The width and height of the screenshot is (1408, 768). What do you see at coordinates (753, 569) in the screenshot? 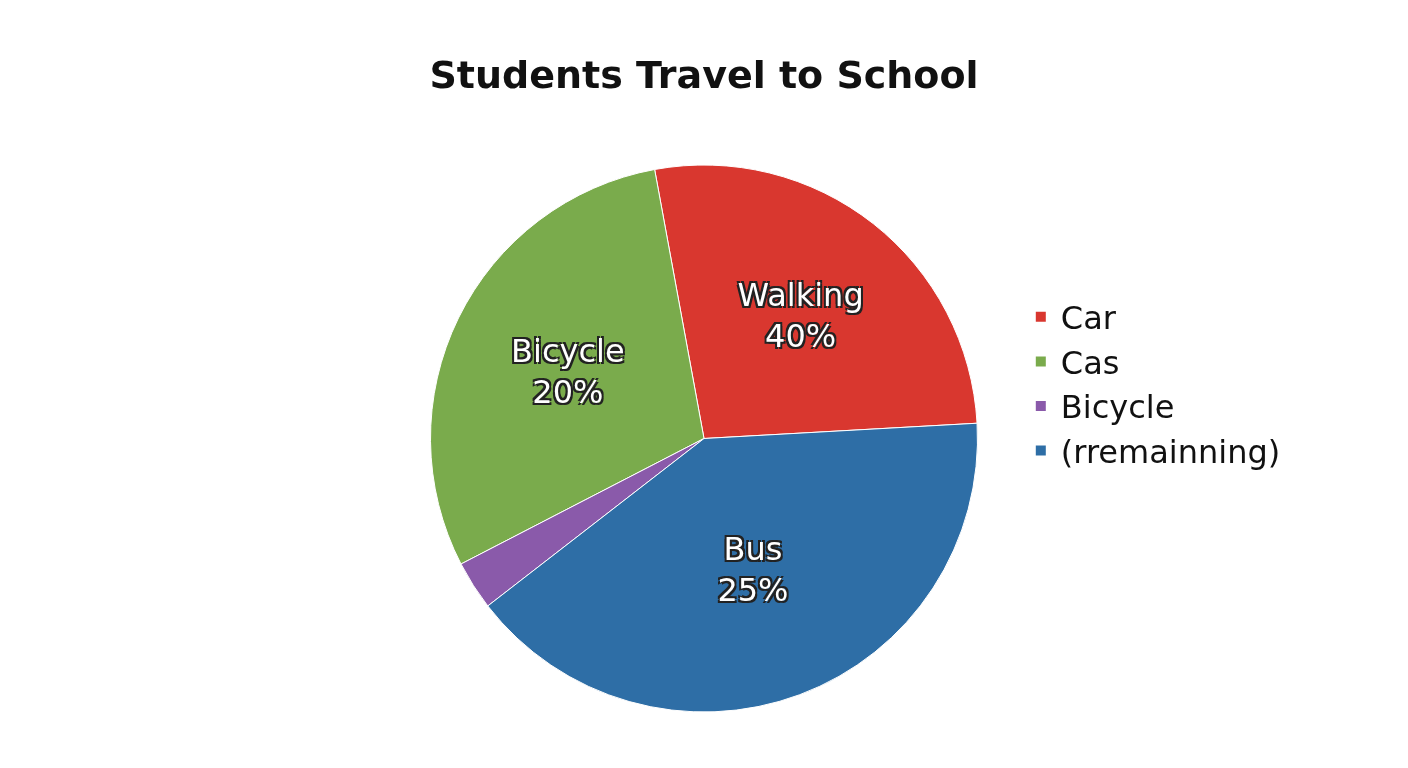
I see `data-label: Bus 25%` at bounding box center [753, 569].